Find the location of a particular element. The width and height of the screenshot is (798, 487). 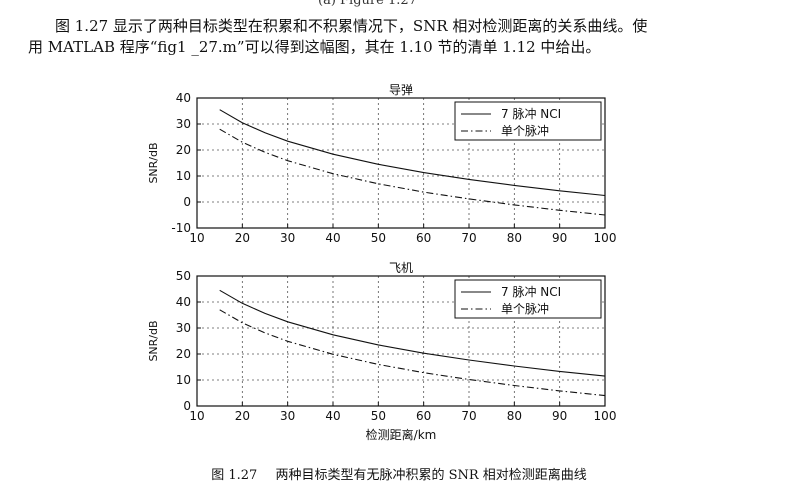

y-tick-label: 50 is located at coordinates (183, 276).